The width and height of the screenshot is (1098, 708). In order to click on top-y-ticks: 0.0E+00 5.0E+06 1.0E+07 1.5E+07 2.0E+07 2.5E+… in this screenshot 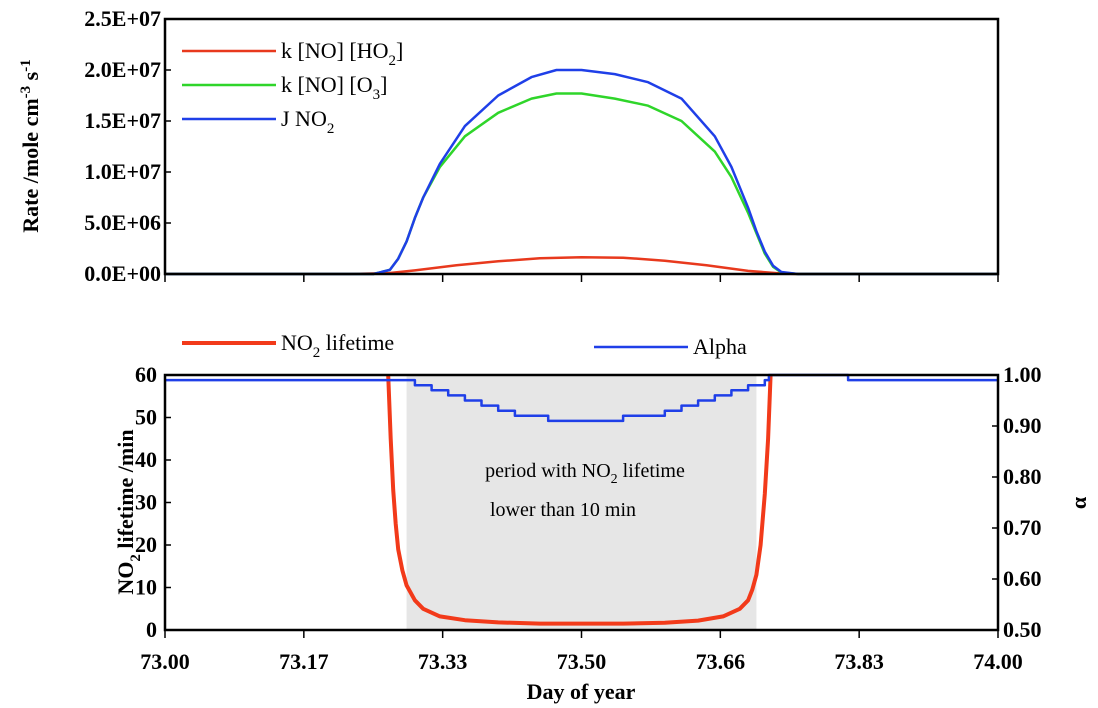, I will do `click(127, 146)`.